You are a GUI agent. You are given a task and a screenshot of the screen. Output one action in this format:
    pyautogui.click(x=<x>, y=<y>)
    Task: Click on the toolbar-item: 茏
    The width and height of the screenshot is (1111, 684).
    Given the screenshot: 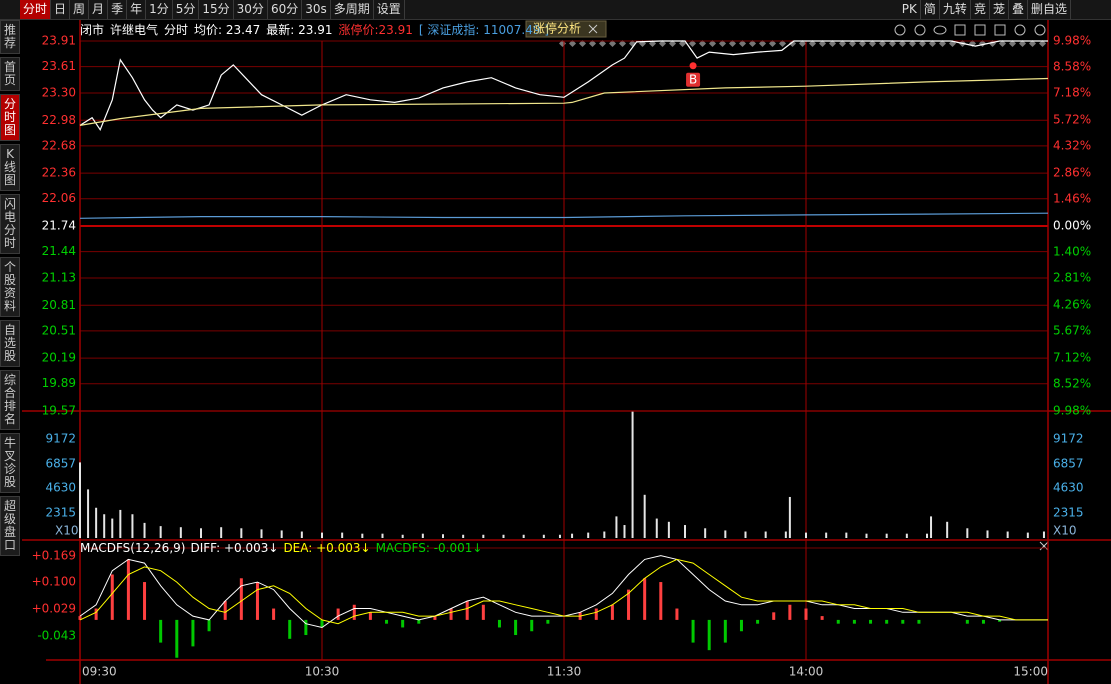 What is the action you would take?
    pyautogui.click(x=999, y=9)
    